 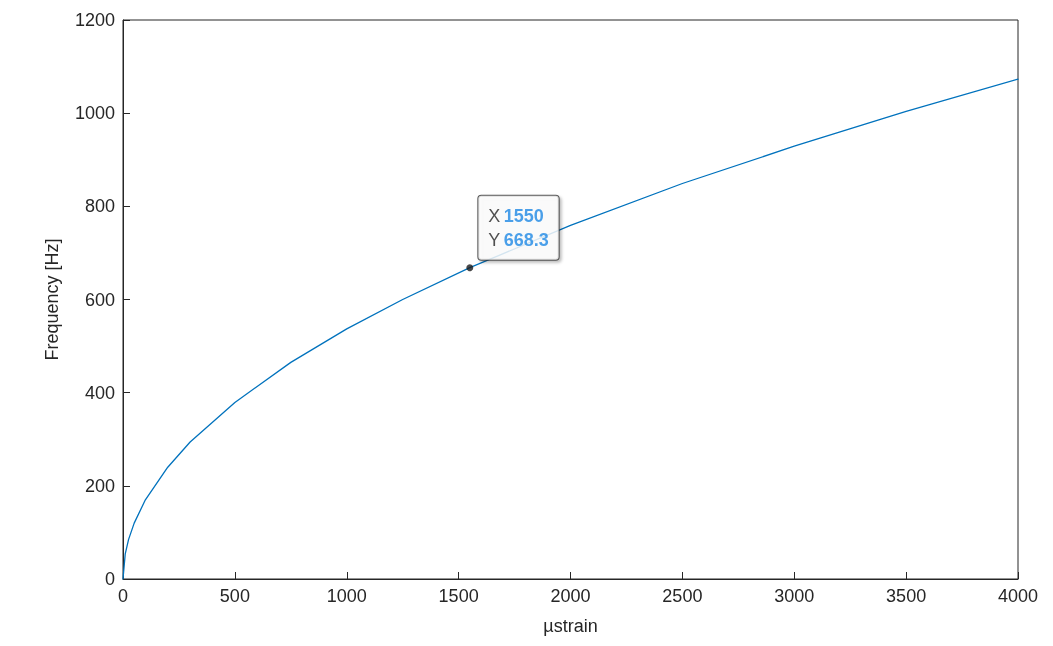 What do you see at coordinates (1018, 596) in the screenshot?
I see `x-tick-label: 4000` at bounding box center [1018, 596].